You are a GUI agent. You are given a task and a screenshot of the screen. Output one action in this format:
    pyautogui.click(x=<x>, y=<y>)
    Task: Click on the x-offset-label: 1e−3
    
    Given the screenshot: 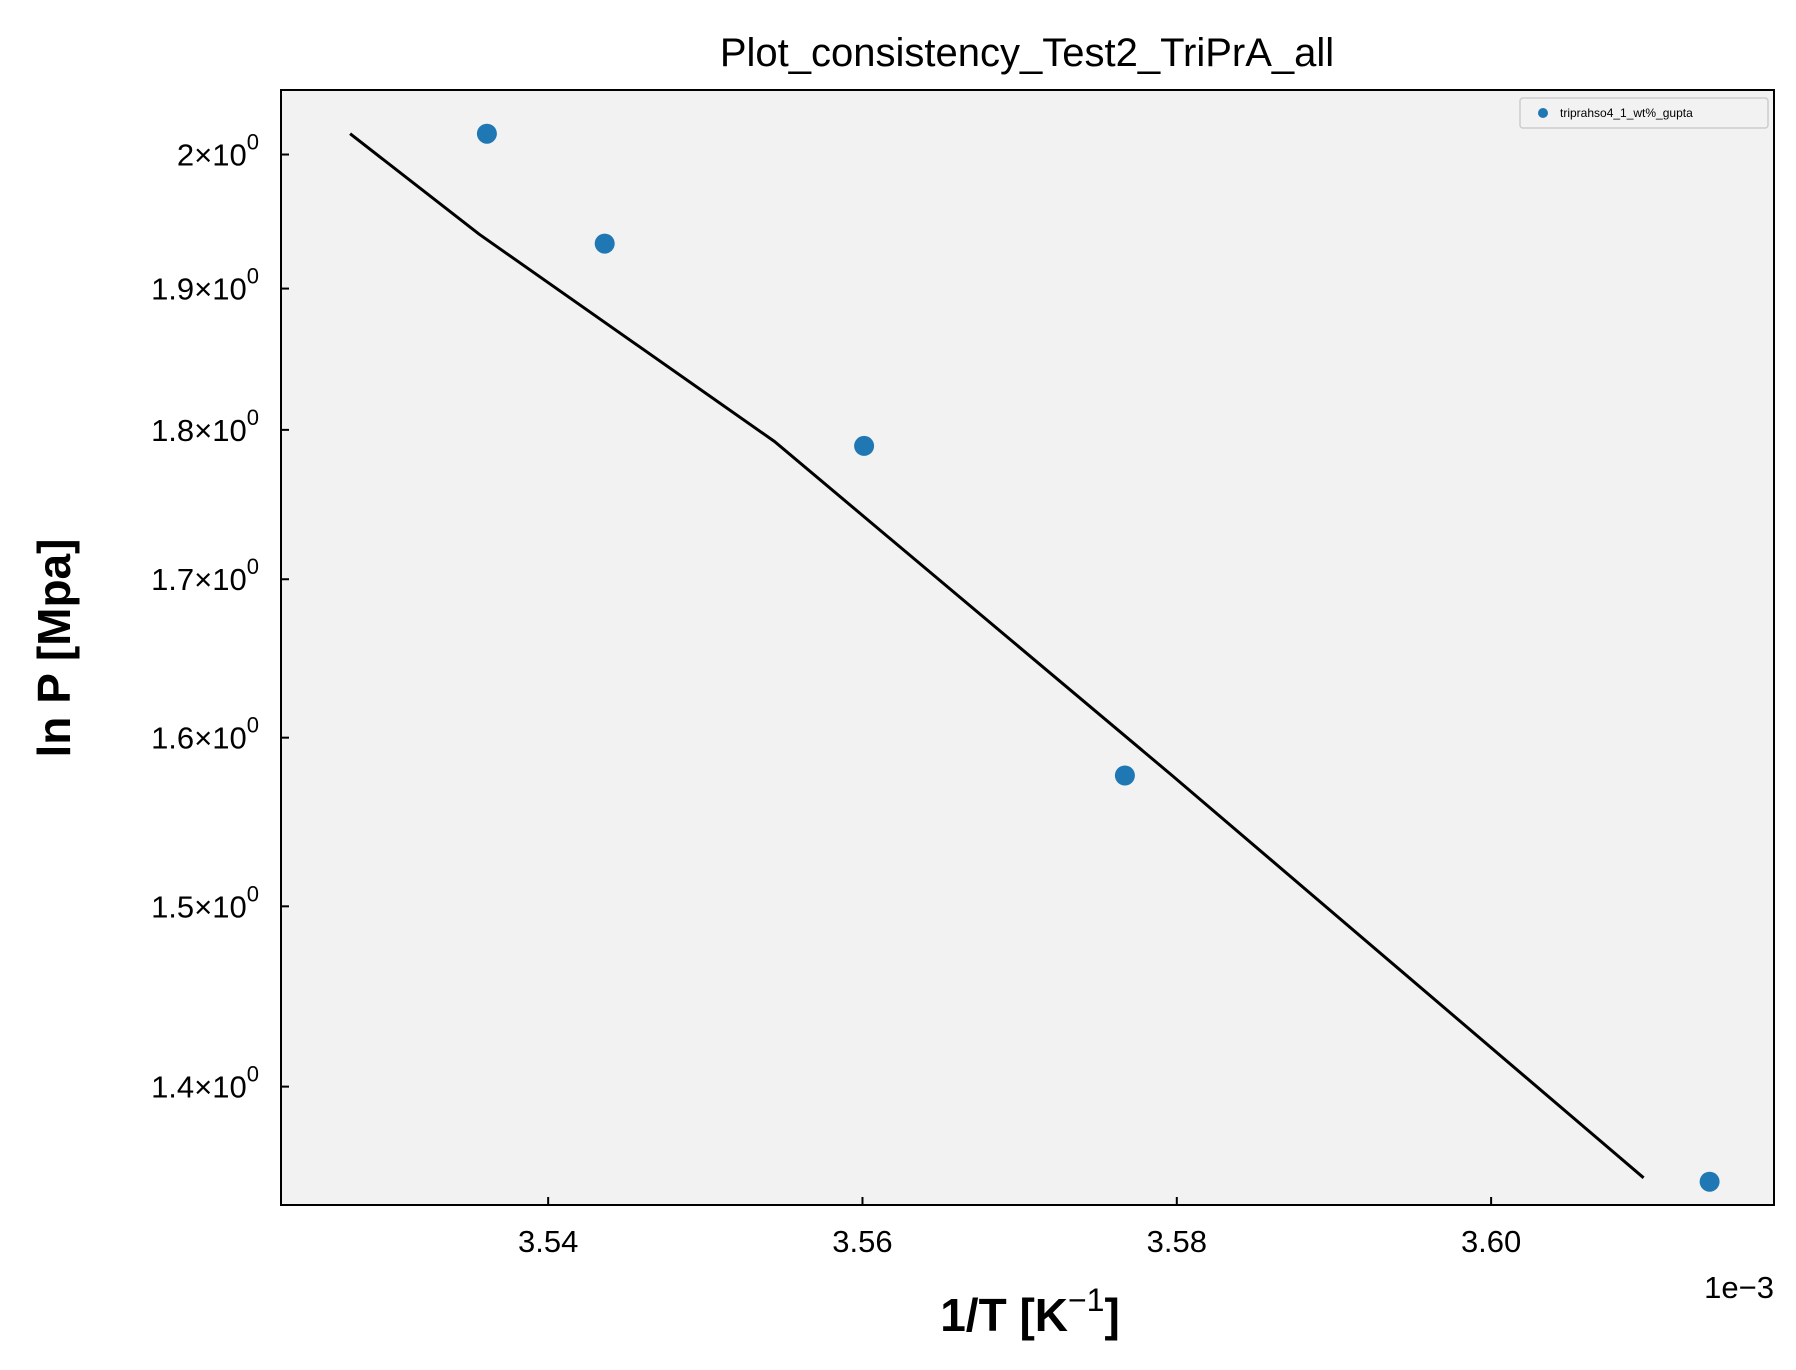 What is the action you would take?
    pyautogui.click(x=1739, y=1287)
    